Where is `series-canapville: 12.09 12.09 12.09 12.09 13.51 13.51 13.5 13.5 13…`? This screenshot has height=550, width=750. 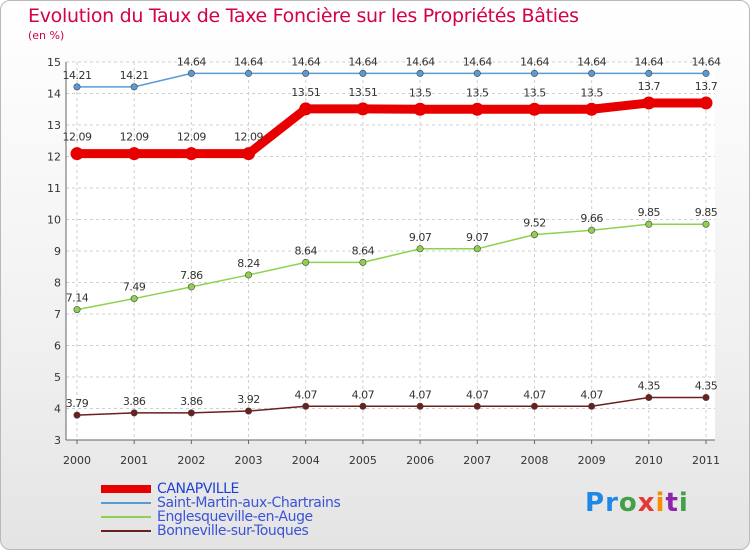
series-canapville: 12.09 12.09 12.09 12.09 13.51 13.51 13.5 13.5 13… is located at coordinates (390, 120).